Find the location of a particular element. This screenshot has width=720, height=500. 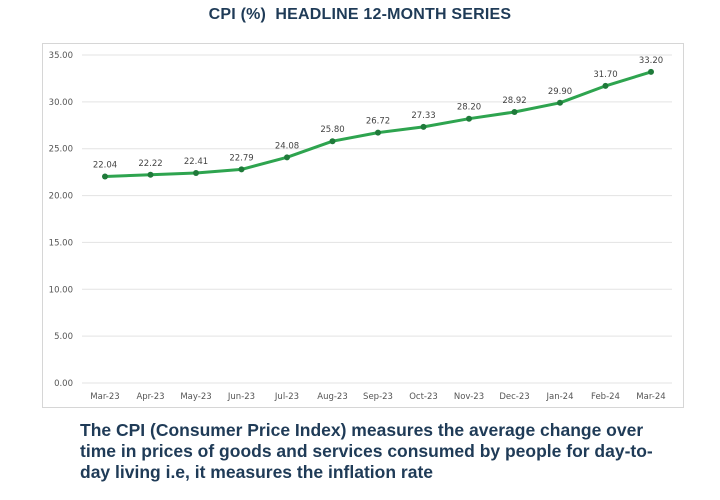

x-tick-label: May-23 is located at coordinates (195, 397).